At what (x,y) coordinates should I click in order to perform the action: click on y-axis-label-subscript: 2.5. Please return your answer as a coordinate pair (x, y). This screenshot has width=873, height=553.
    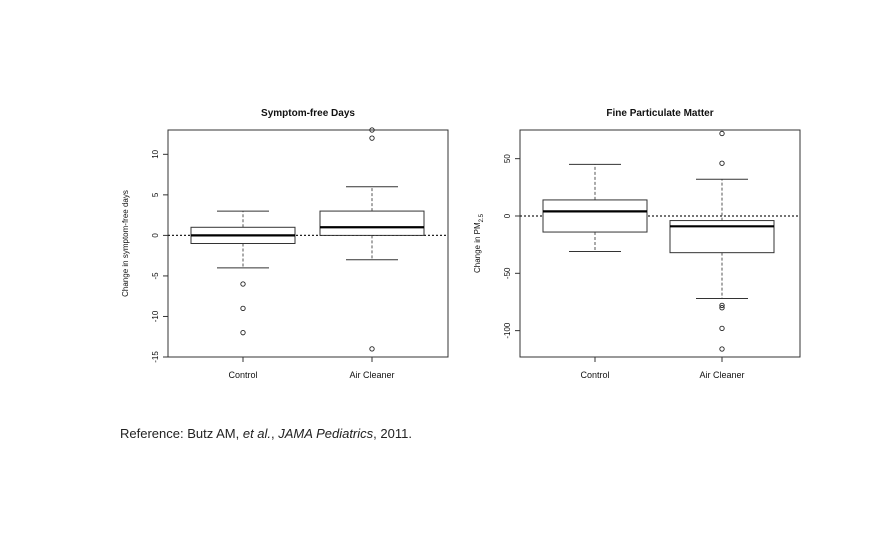
    Looking at the image, I should click on (482, 217).